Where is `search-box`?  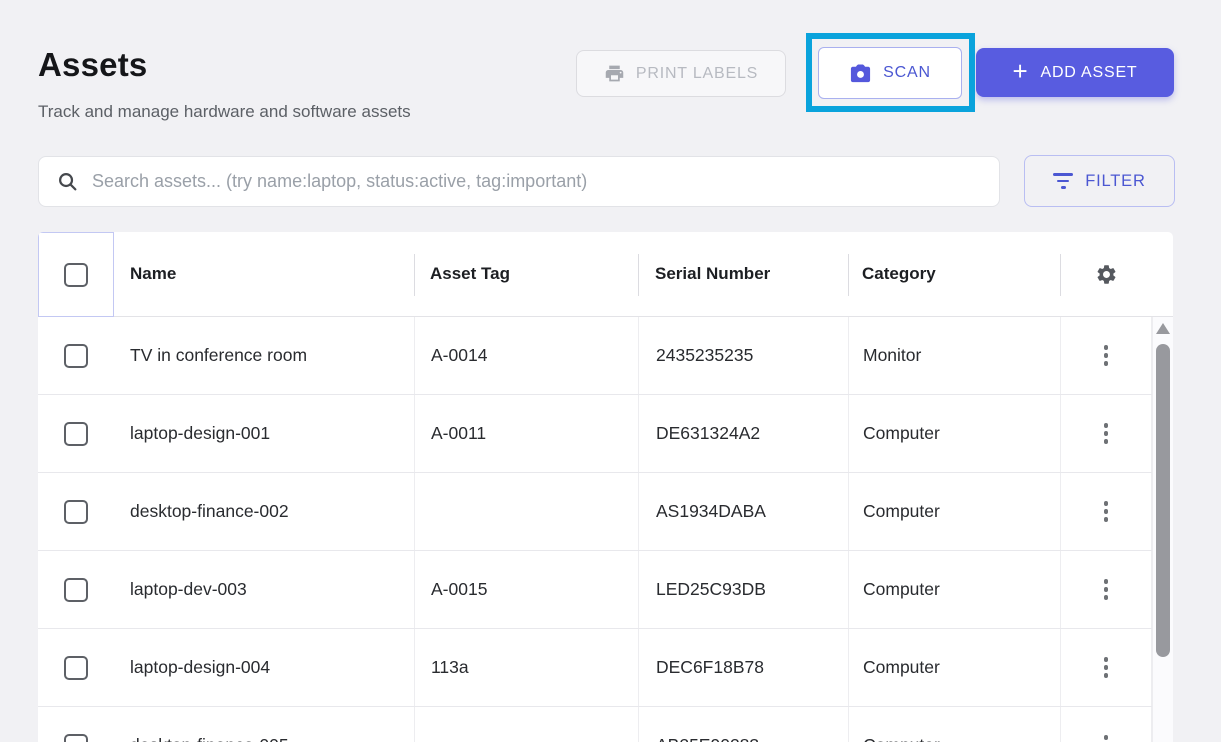 search-box is located at coordinates (519, 181).